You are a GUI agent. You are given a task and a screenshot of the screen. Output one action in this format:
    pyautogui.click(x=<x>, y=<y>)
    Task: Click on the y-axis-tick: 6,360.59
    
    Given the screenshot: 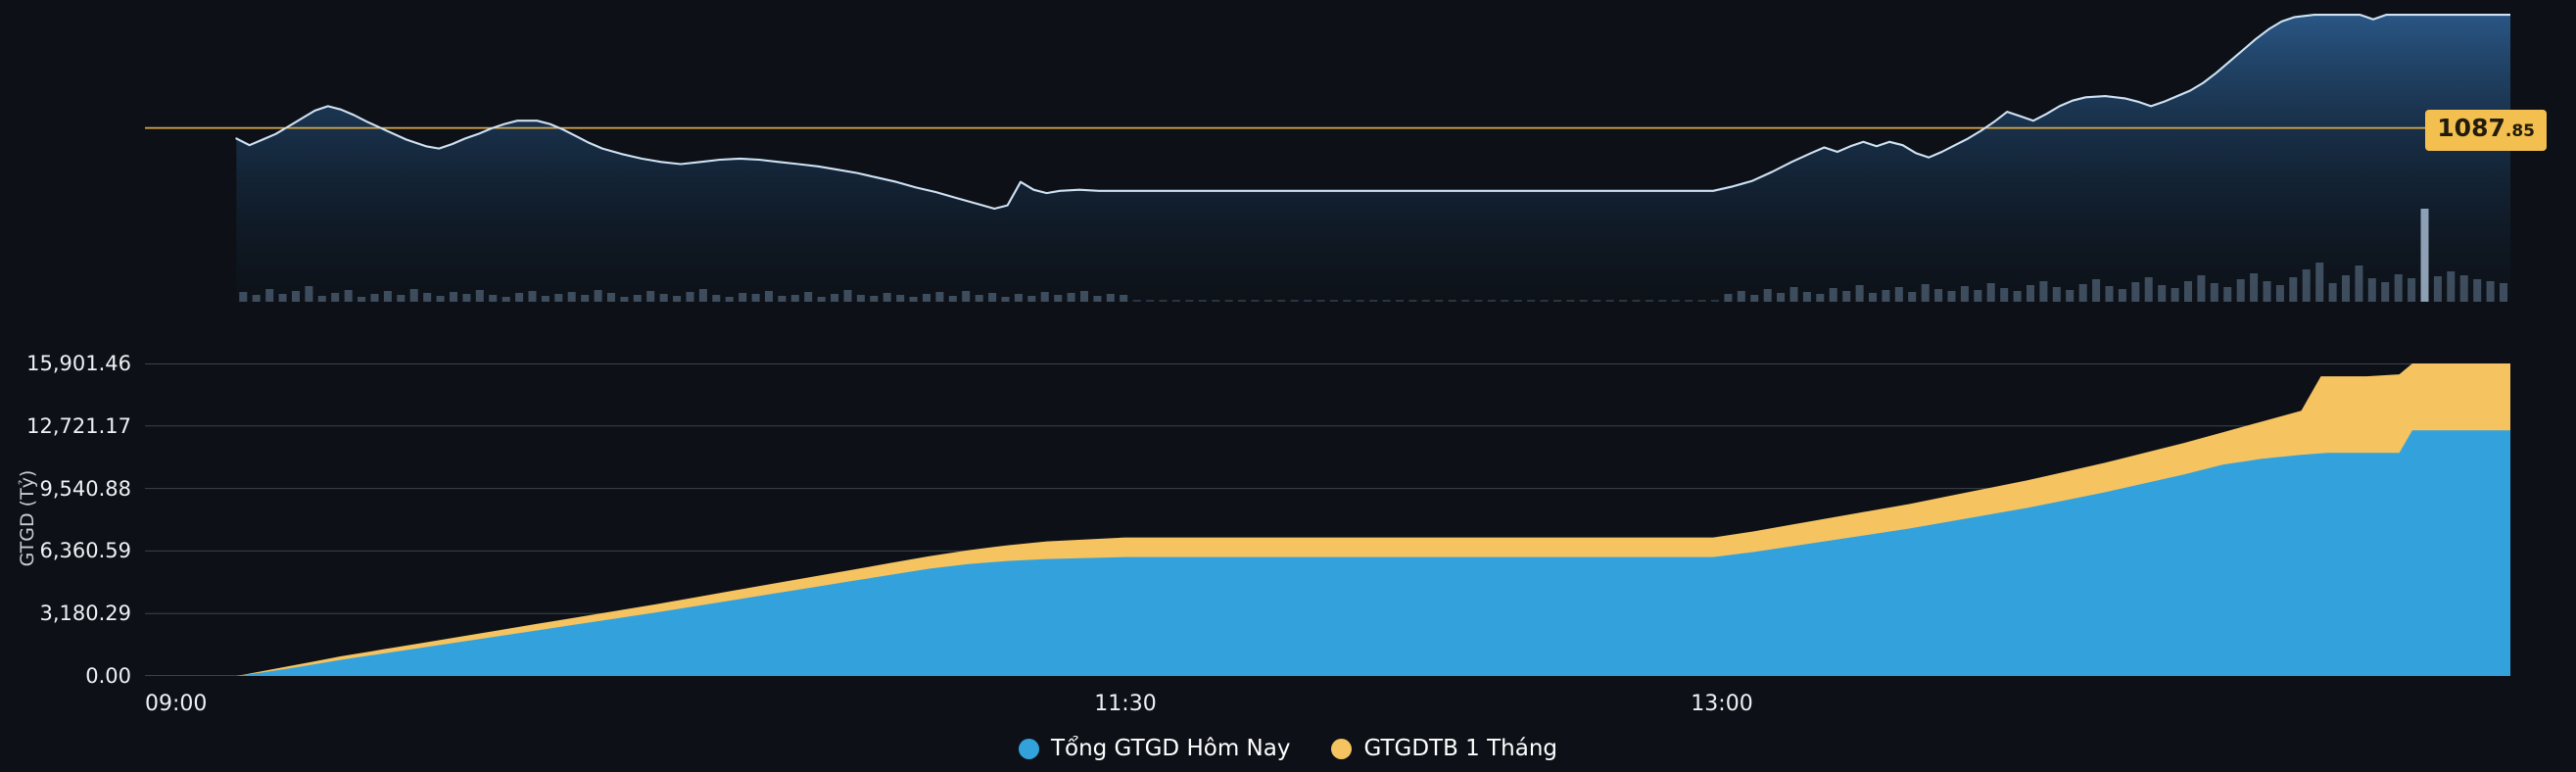 What is the action you would take?
    pyautogui.click(x=85, y=551)
    